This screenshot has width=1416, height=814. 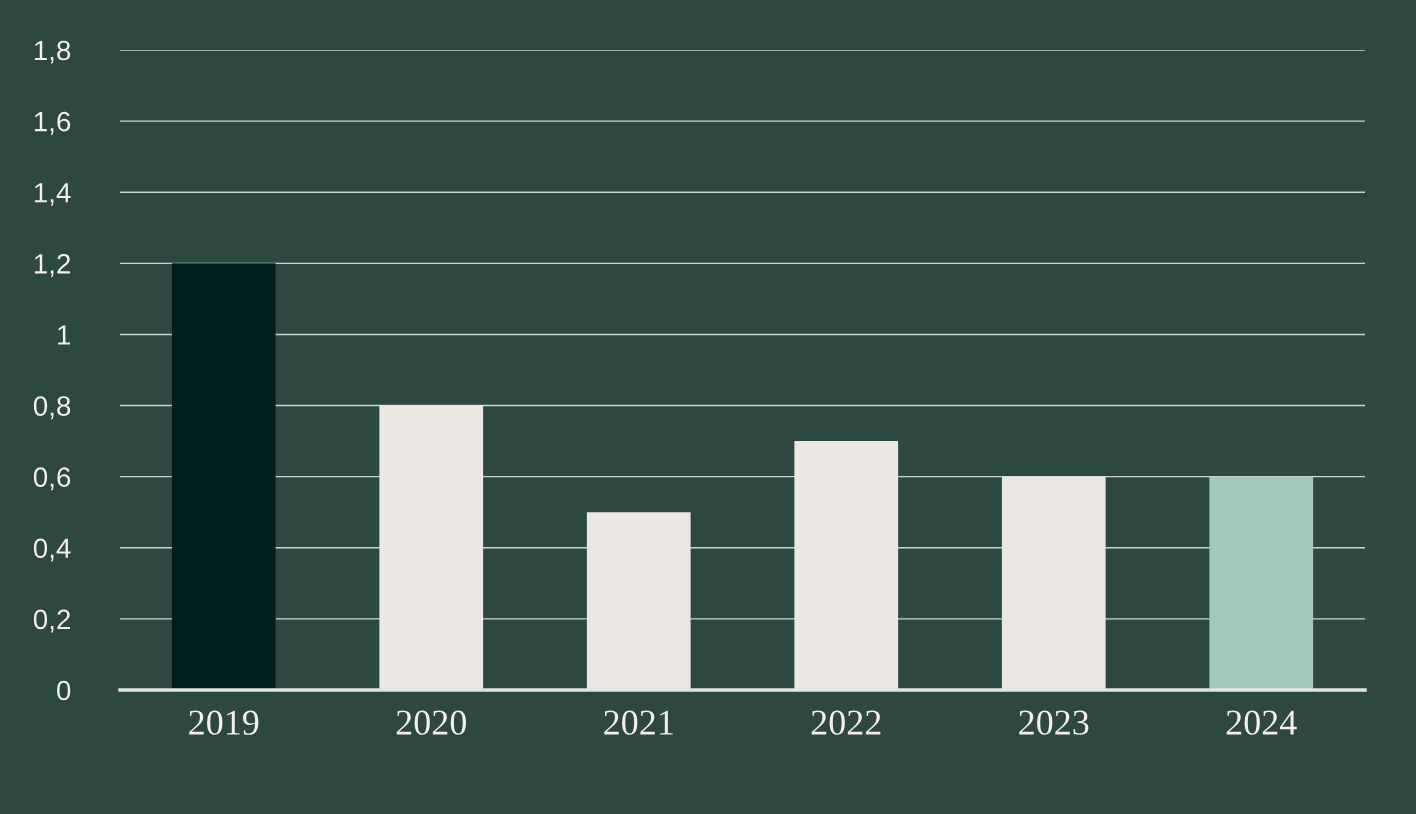 I want to click on y-tick-label: 1,6, so click(x=52, y=123).